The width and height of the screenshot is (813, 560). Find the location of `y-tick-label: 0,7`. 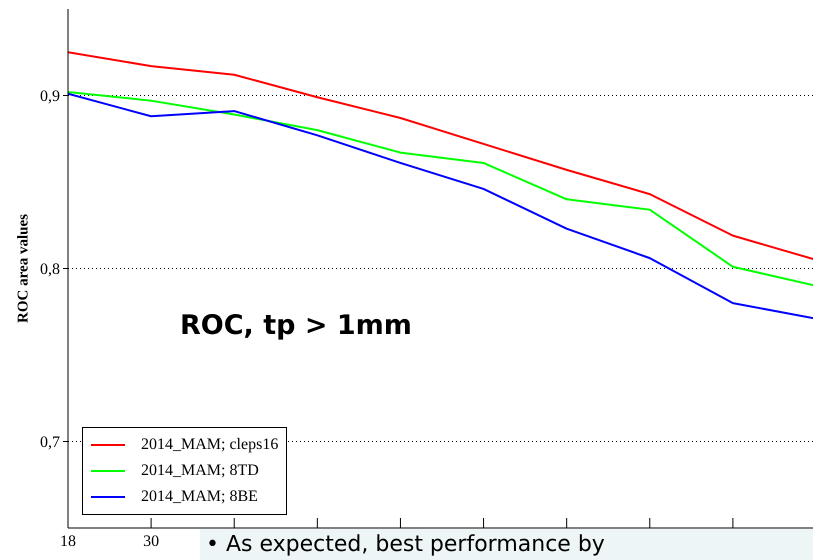

y-tick-label: 0,7 is located at coordinates (50, 443).